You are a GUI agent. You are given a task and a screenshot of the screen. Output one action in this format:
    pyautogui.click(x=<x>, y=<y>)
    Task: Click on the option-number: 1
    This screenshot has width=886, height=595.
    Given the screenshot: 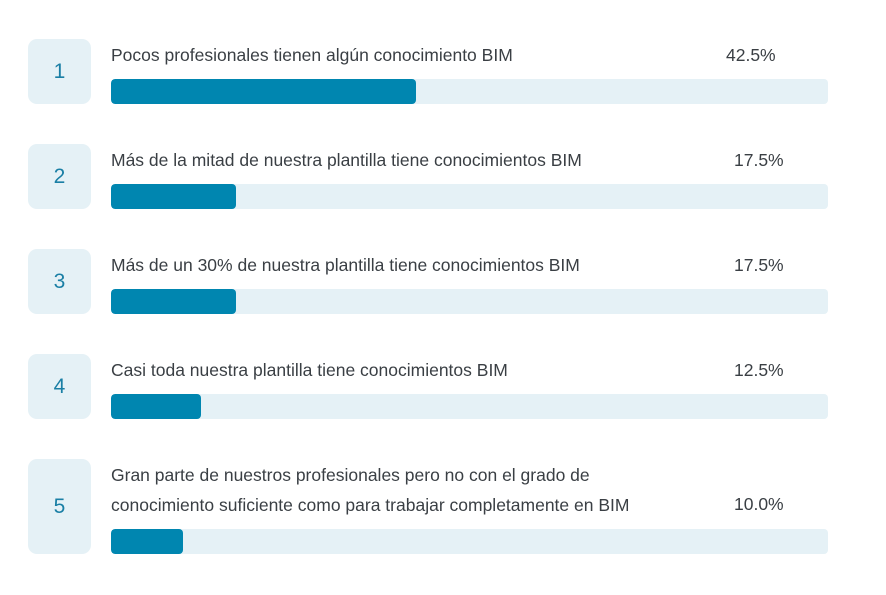 What is the action you would take?
    pyautogui.click(x=59, y=71)
    